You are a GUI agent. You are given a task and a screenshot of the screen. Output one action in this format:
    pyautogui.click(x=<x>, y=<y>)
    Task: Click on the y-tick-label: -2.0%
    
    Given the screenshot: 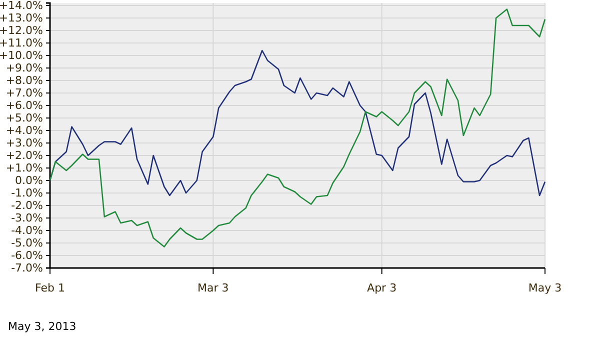 What is the action you would take?
    pyautogui.click(x=27, y=205)
    